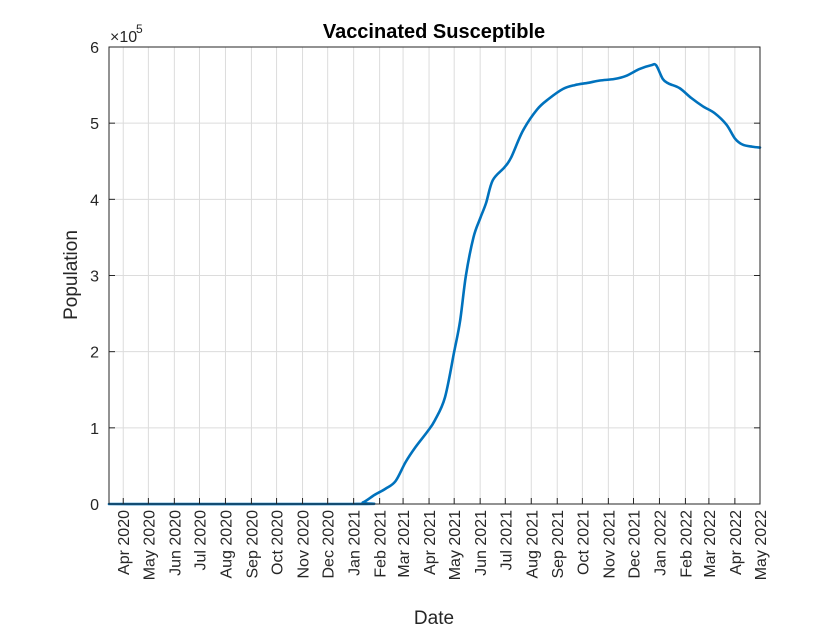  What do you see at coordinates (506, 540) in the screenshot?
I see `x-tick-label: Jul 2021` at bounding box center [506, 540].